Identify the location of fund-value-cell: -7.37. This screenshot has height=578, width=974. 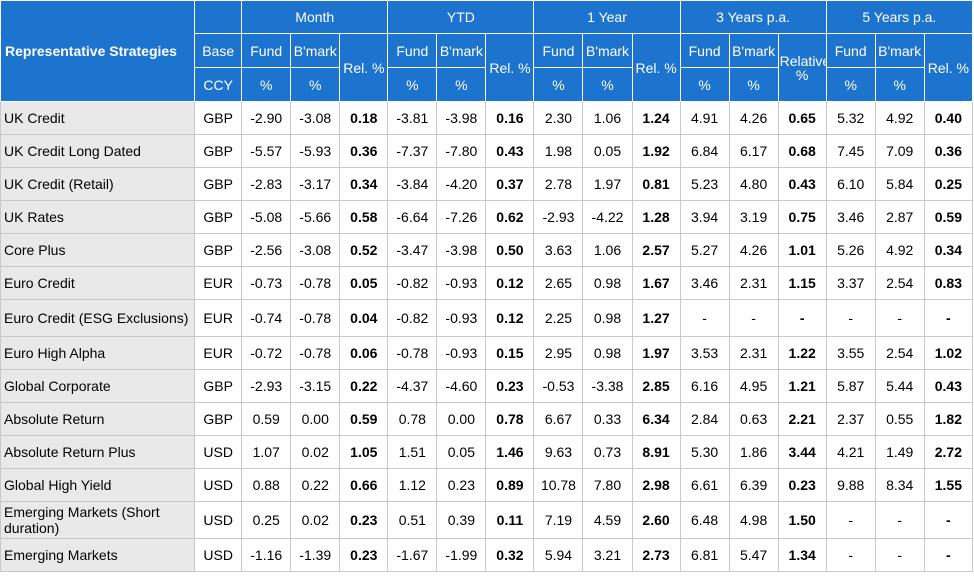
(412, 151).